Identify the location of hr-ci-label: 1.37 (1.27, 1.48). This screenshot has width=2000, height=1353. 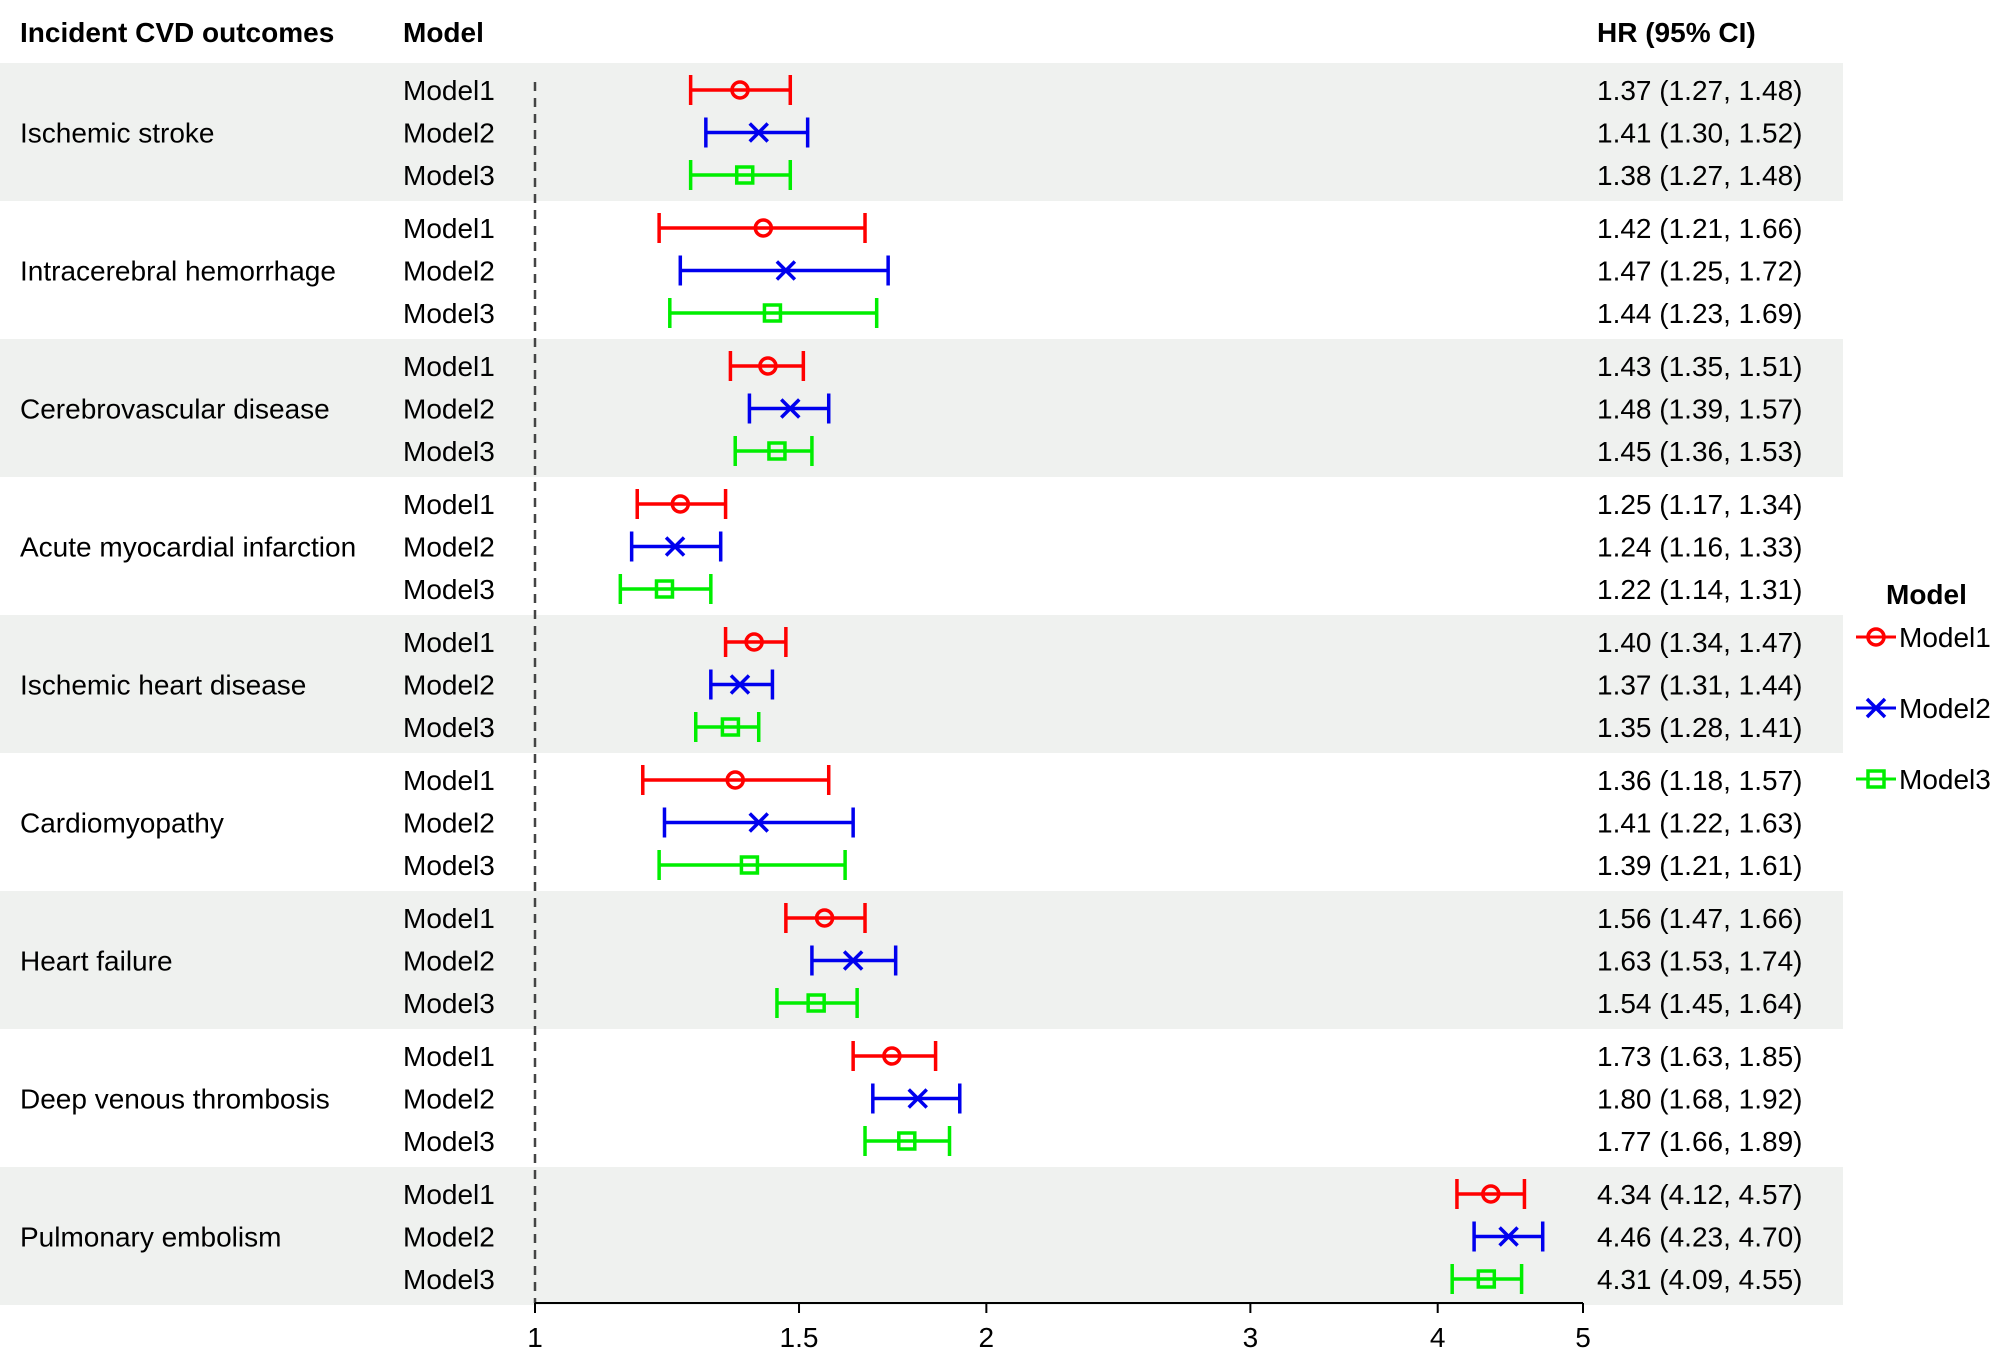
(1699, 90).